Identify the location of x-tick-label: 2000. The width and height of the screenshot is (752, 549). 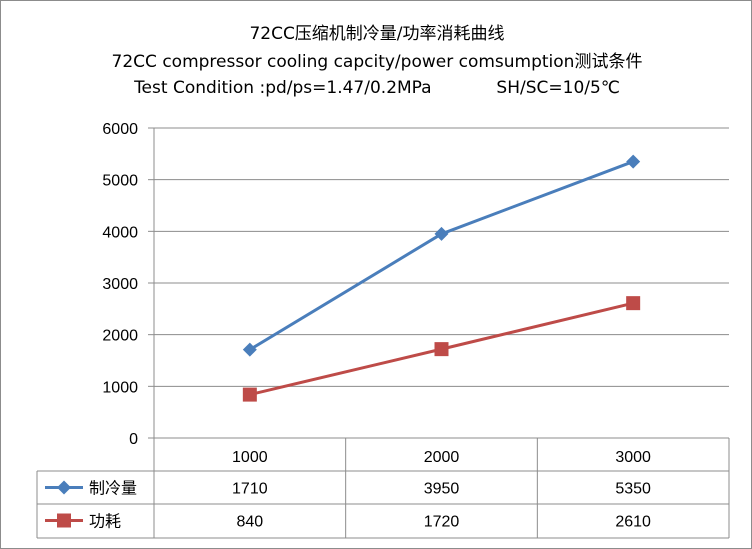
(442, 457).